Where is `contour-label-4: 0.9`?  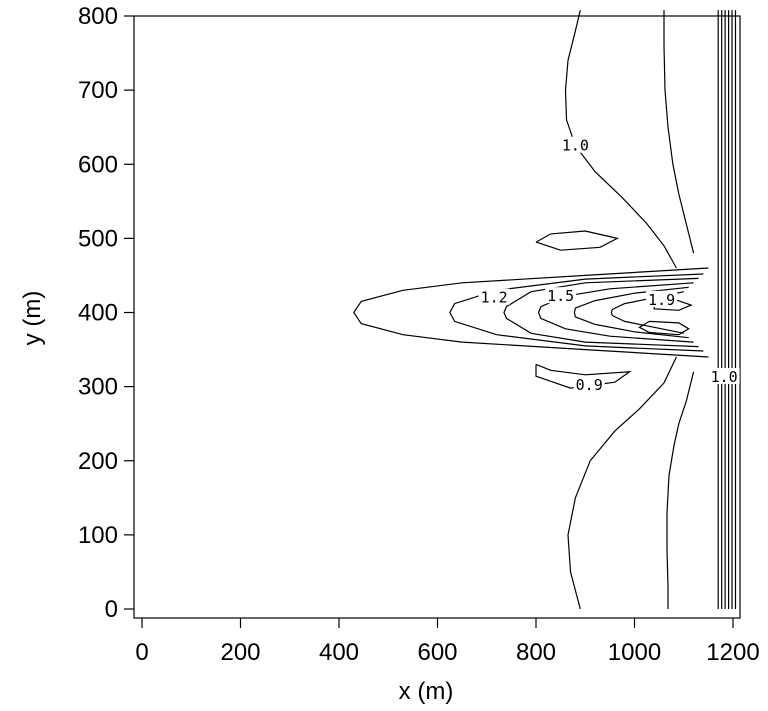
contour-label-4: 0.9 is located at coordinates (589, 385).